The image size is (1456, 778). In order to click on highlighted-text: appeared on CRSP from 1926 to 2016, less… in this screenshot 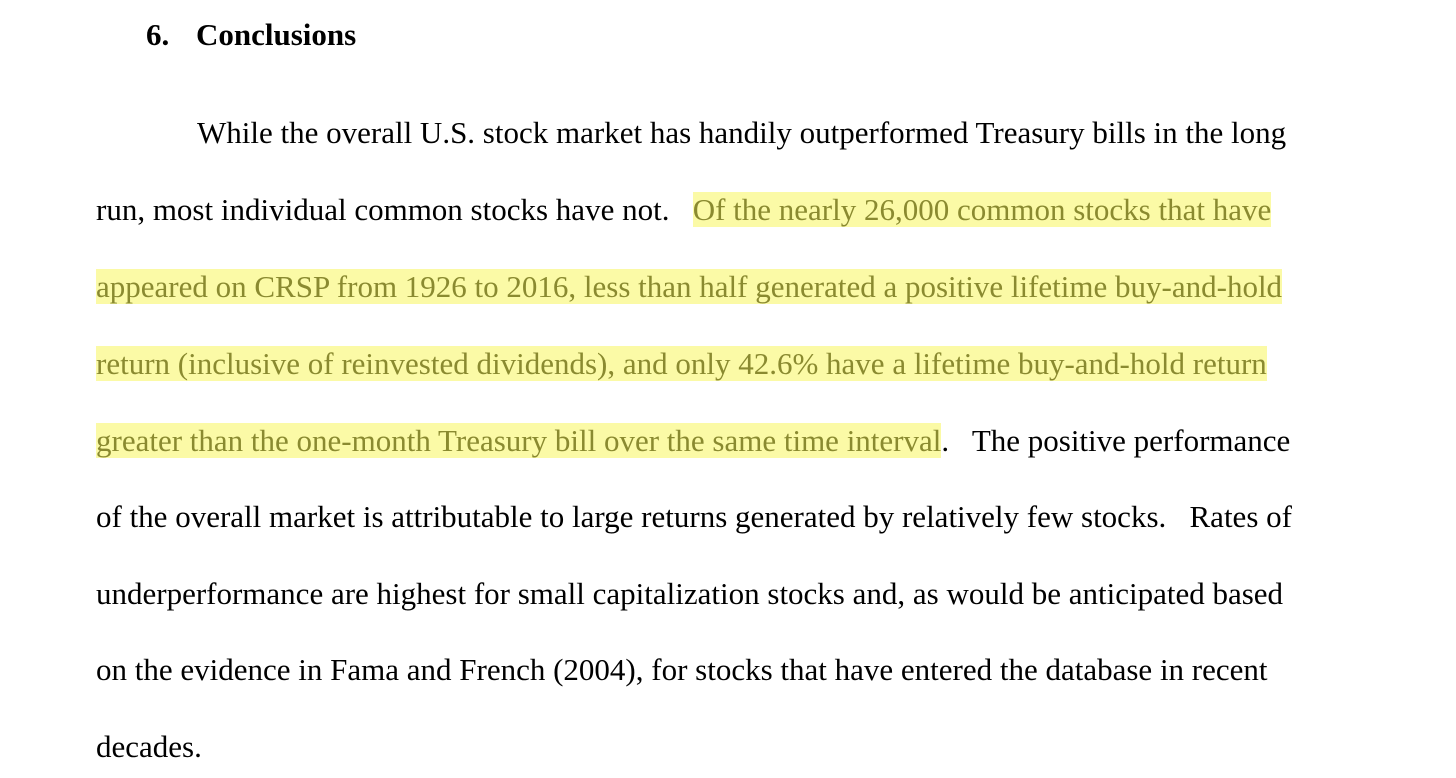, I will do `click(689, 286)`.